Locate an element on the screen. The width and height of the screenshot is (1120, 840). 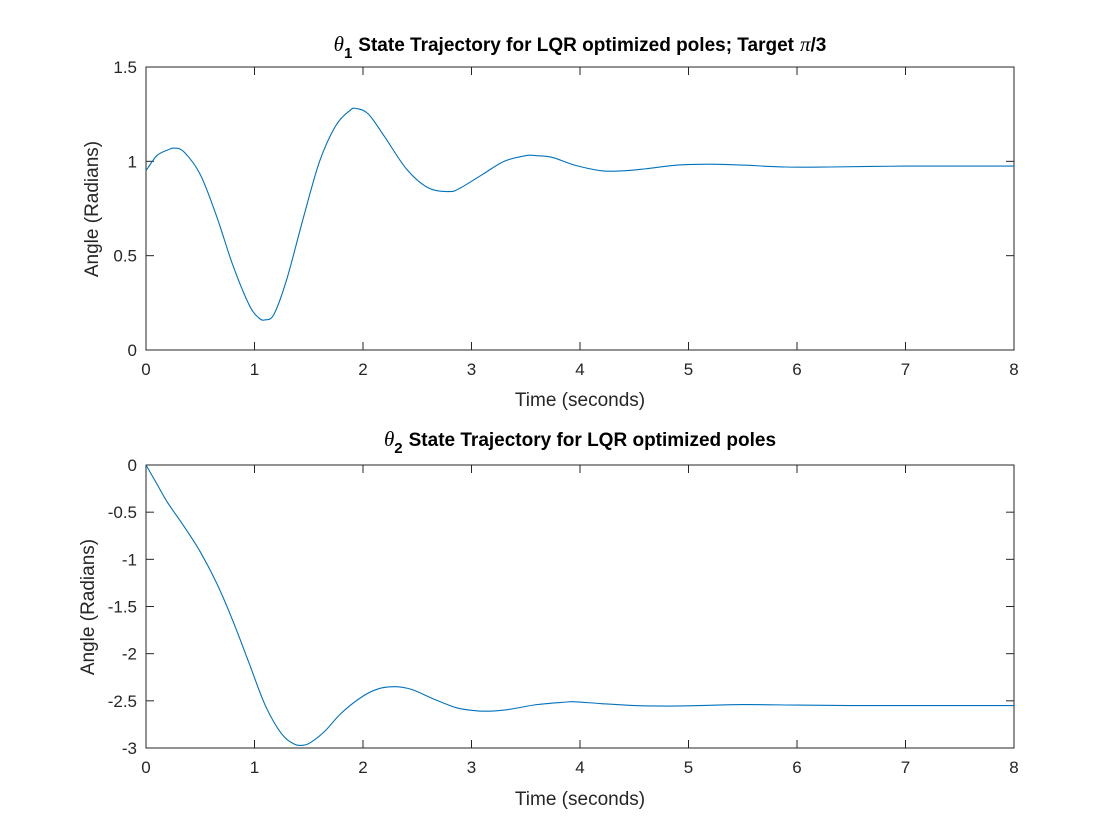
title-text: State Trajectory for LQR optimized poles is located at coordinates (592, 440).